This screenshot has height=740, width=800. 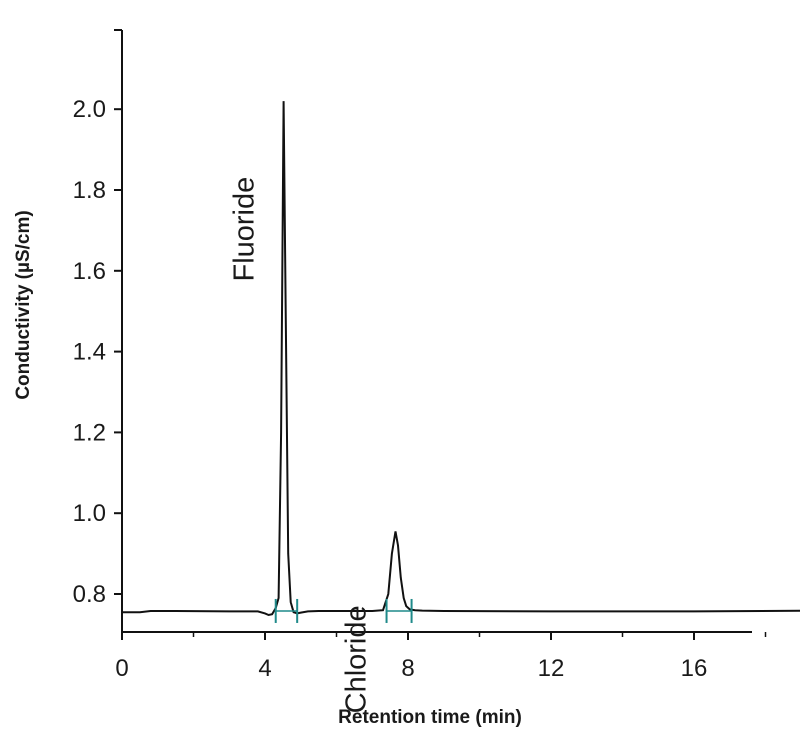 What do you see at coordinates (89, 432) in the screenshot?
I see `y-tick-label: 1.2` at bounding box center [89, 432].